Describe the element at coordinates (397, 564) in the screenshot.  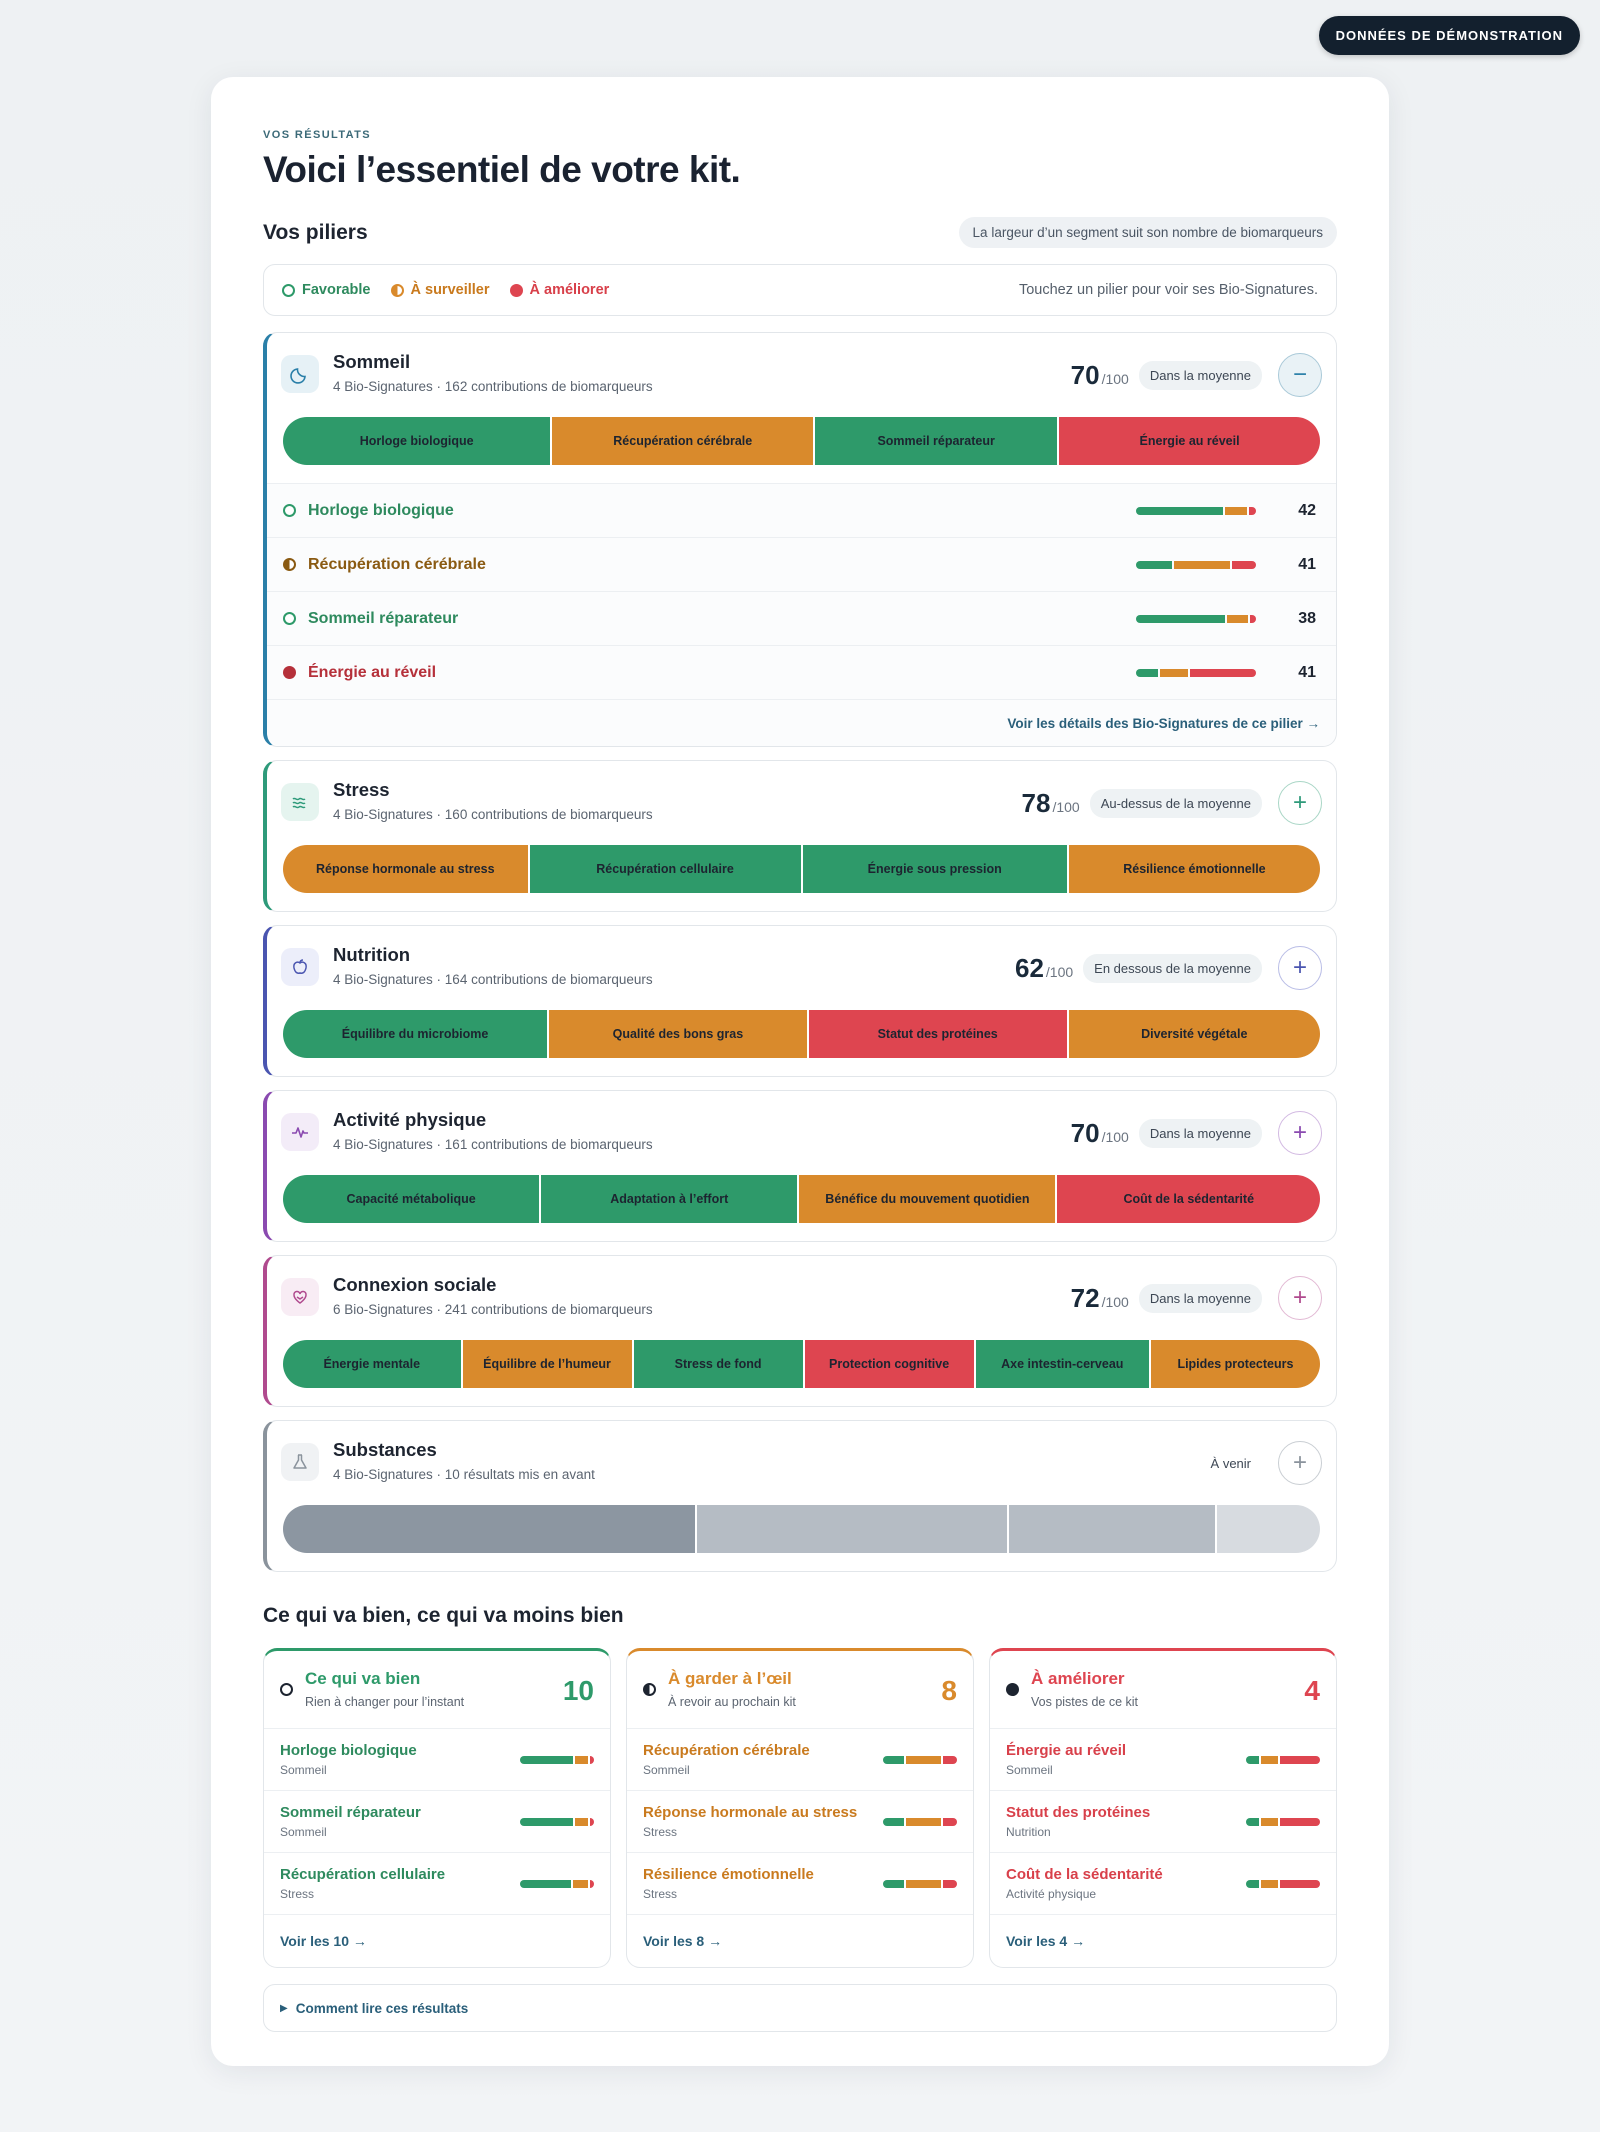
I see `bio-signature-name: Récupération cérébrale` at that location.